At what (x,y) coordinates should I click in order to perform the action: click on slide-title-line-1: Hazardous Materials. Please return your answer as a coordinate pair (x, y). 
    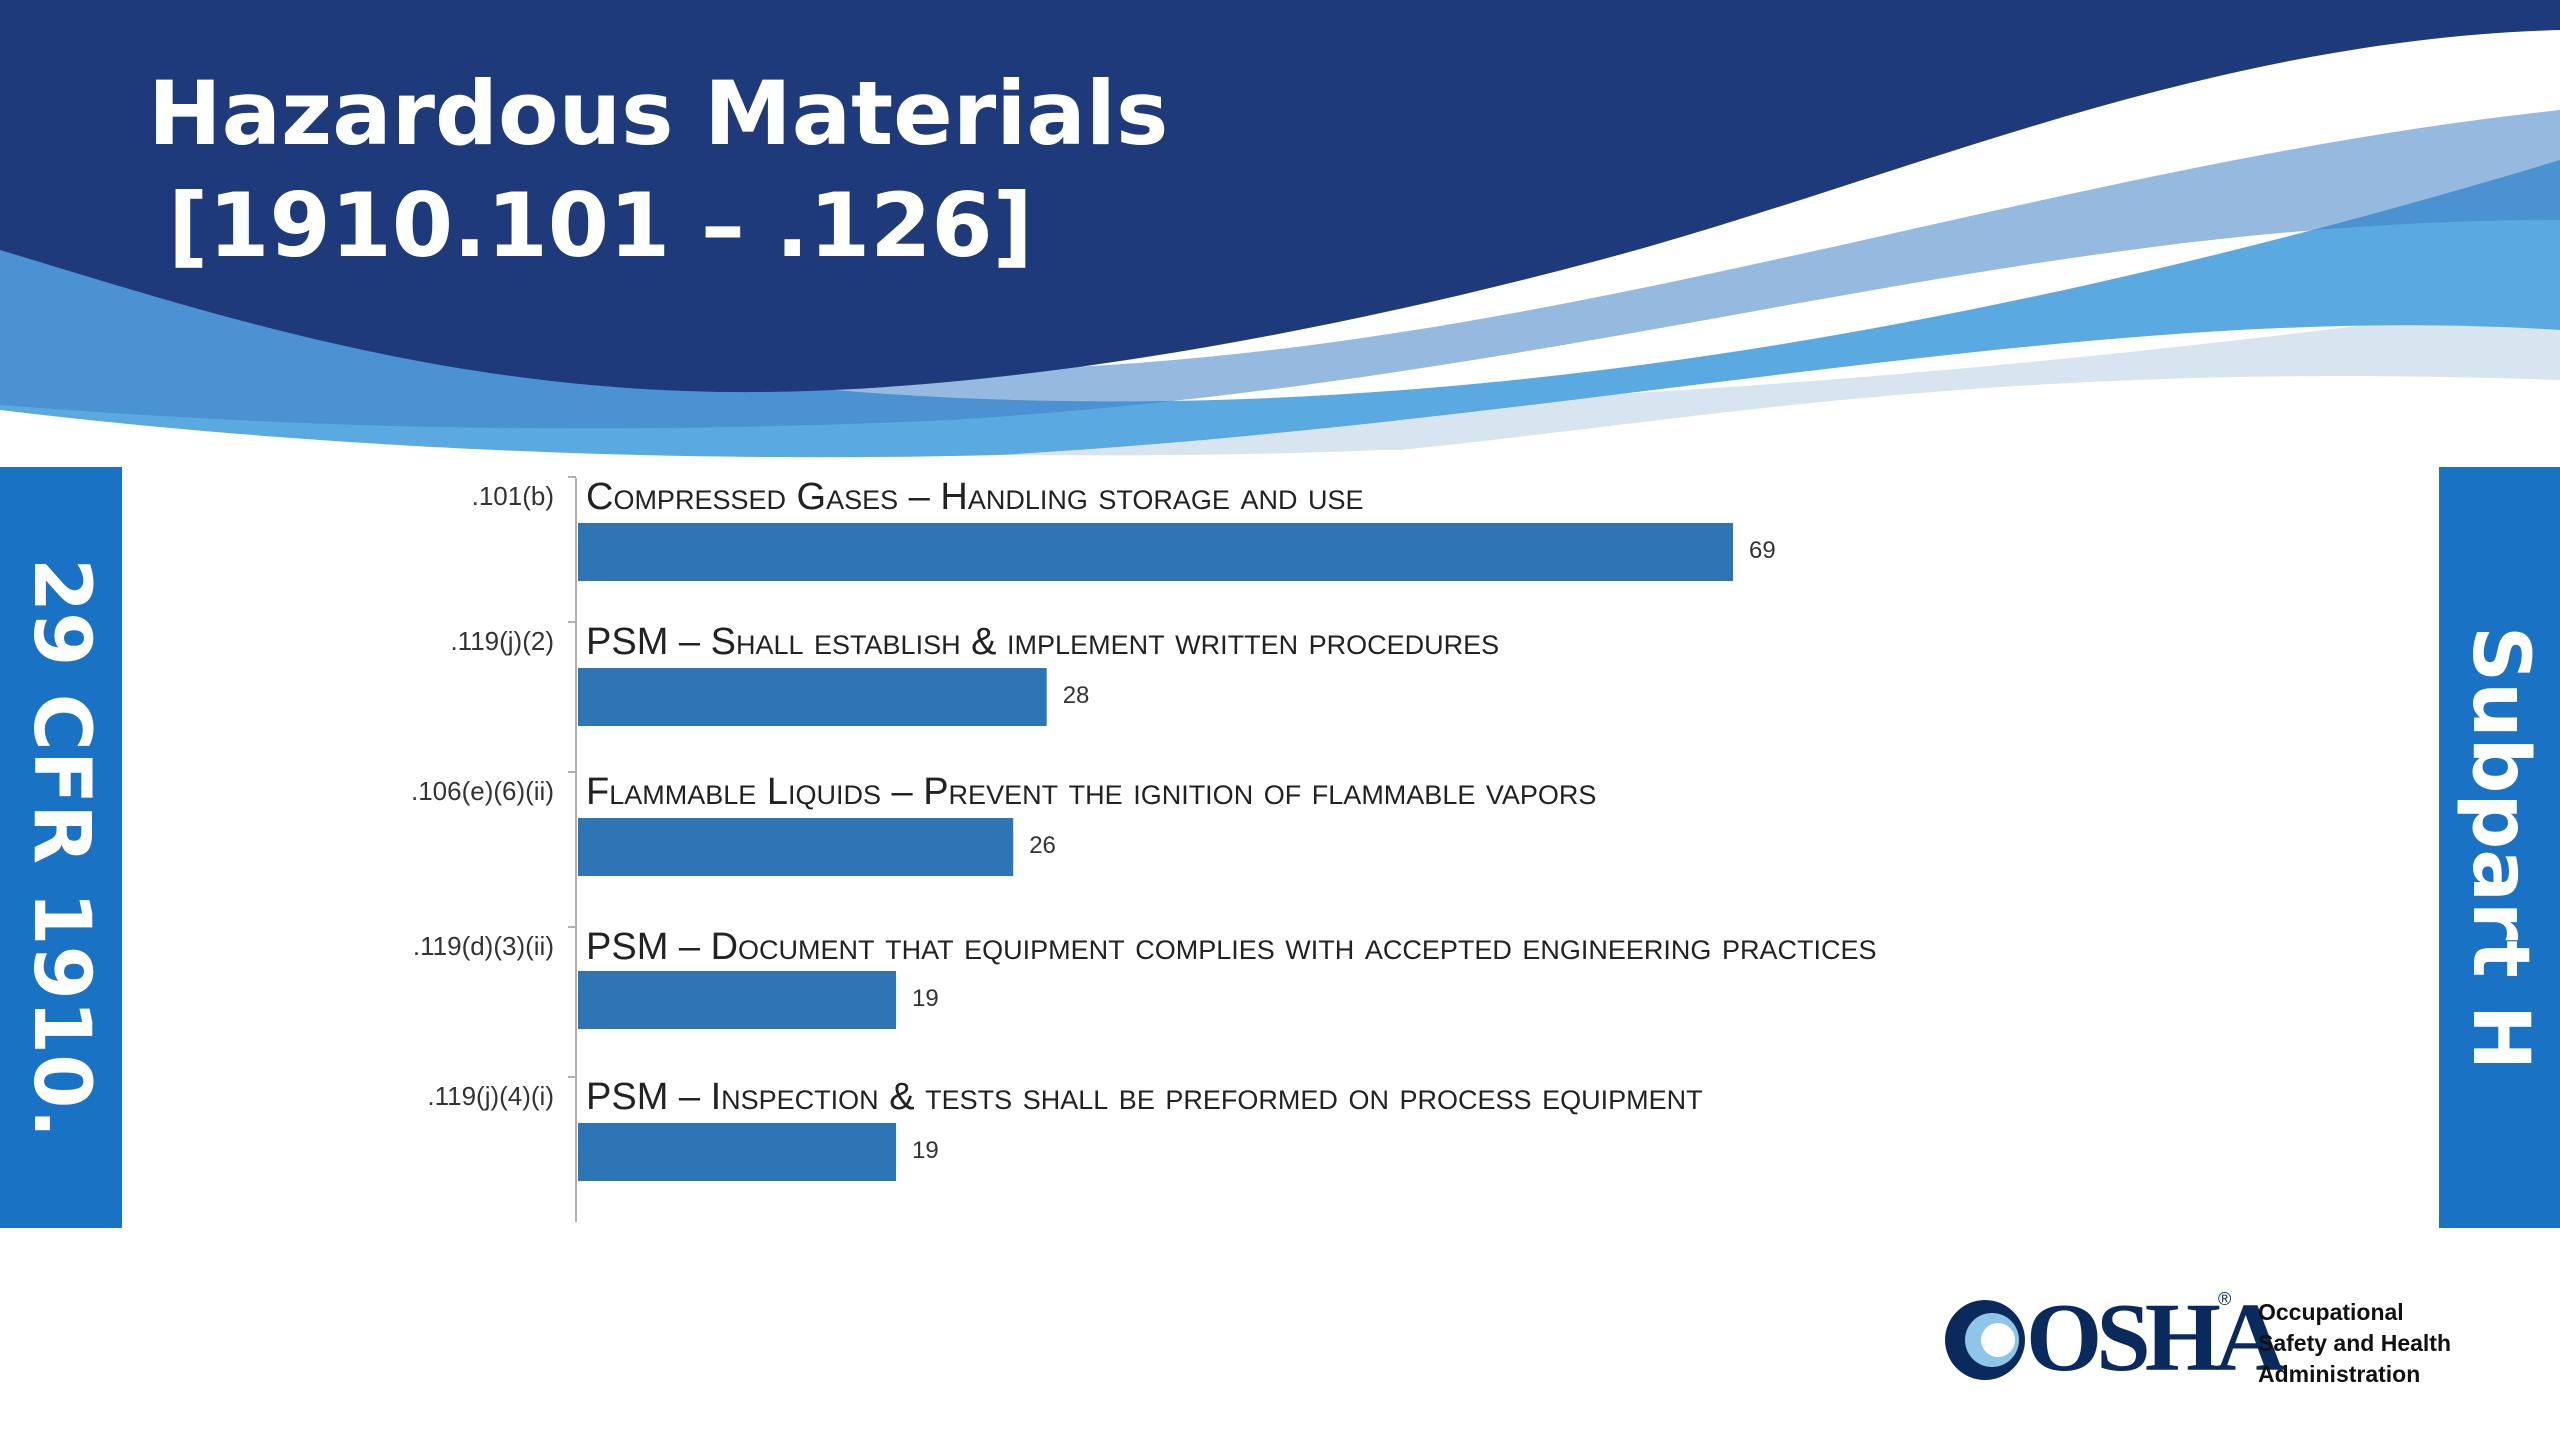
    Looking at the image, I should click on (658, 113).